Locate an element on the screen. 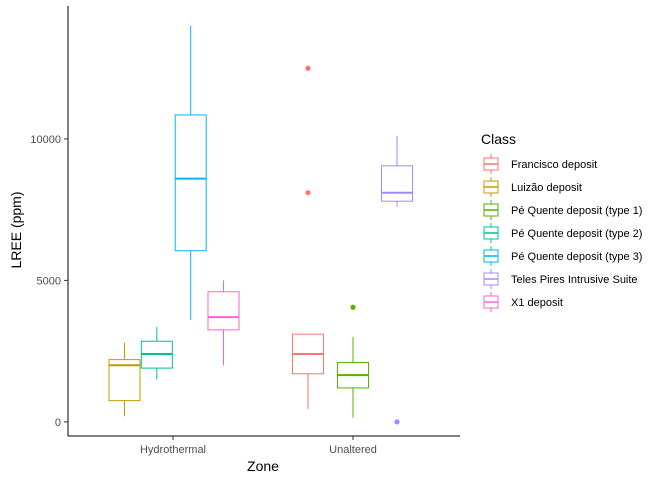 The height and width of the screenshot is (480, 672). legend-entry-5: Teles Pires Intrusive Suite is located at coordinates (560, 279).